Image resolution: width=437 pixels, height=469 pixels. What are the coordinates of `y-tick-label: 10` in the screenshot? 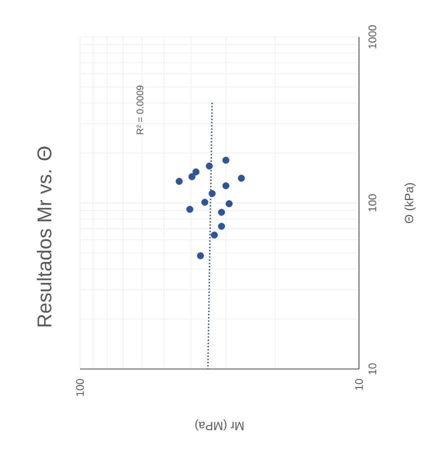 It's located at (372, 368).